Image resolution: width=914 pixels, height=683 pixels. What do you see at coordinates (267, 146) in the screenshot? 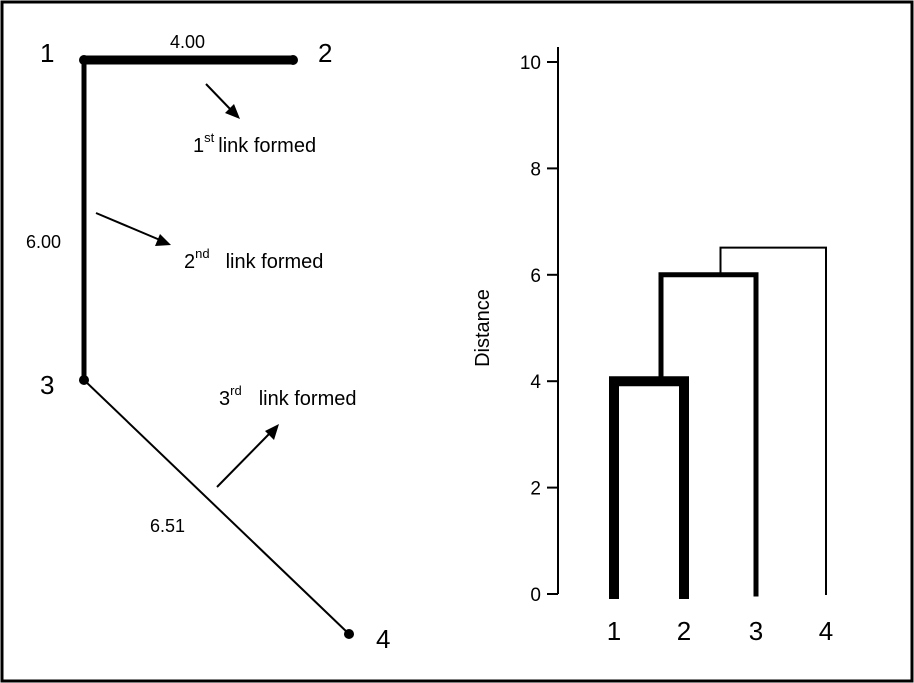
I see `annotation-1st-text: link formed` at bounding box center [267, 146].